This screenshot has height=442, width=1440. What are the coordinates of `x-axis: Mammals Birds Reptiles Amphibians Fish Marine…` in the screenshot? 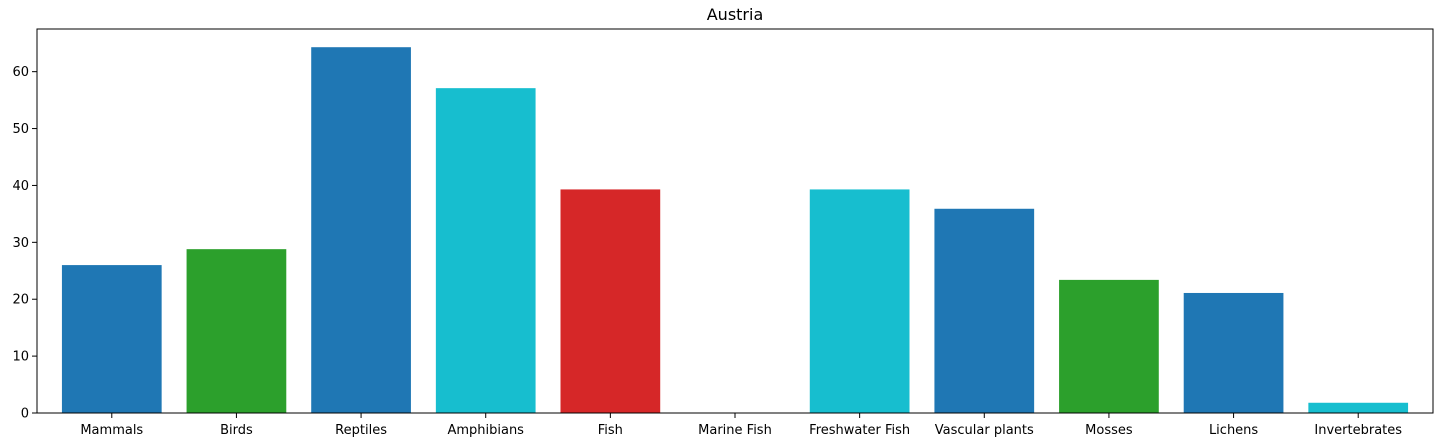 It's located at (741, 425).